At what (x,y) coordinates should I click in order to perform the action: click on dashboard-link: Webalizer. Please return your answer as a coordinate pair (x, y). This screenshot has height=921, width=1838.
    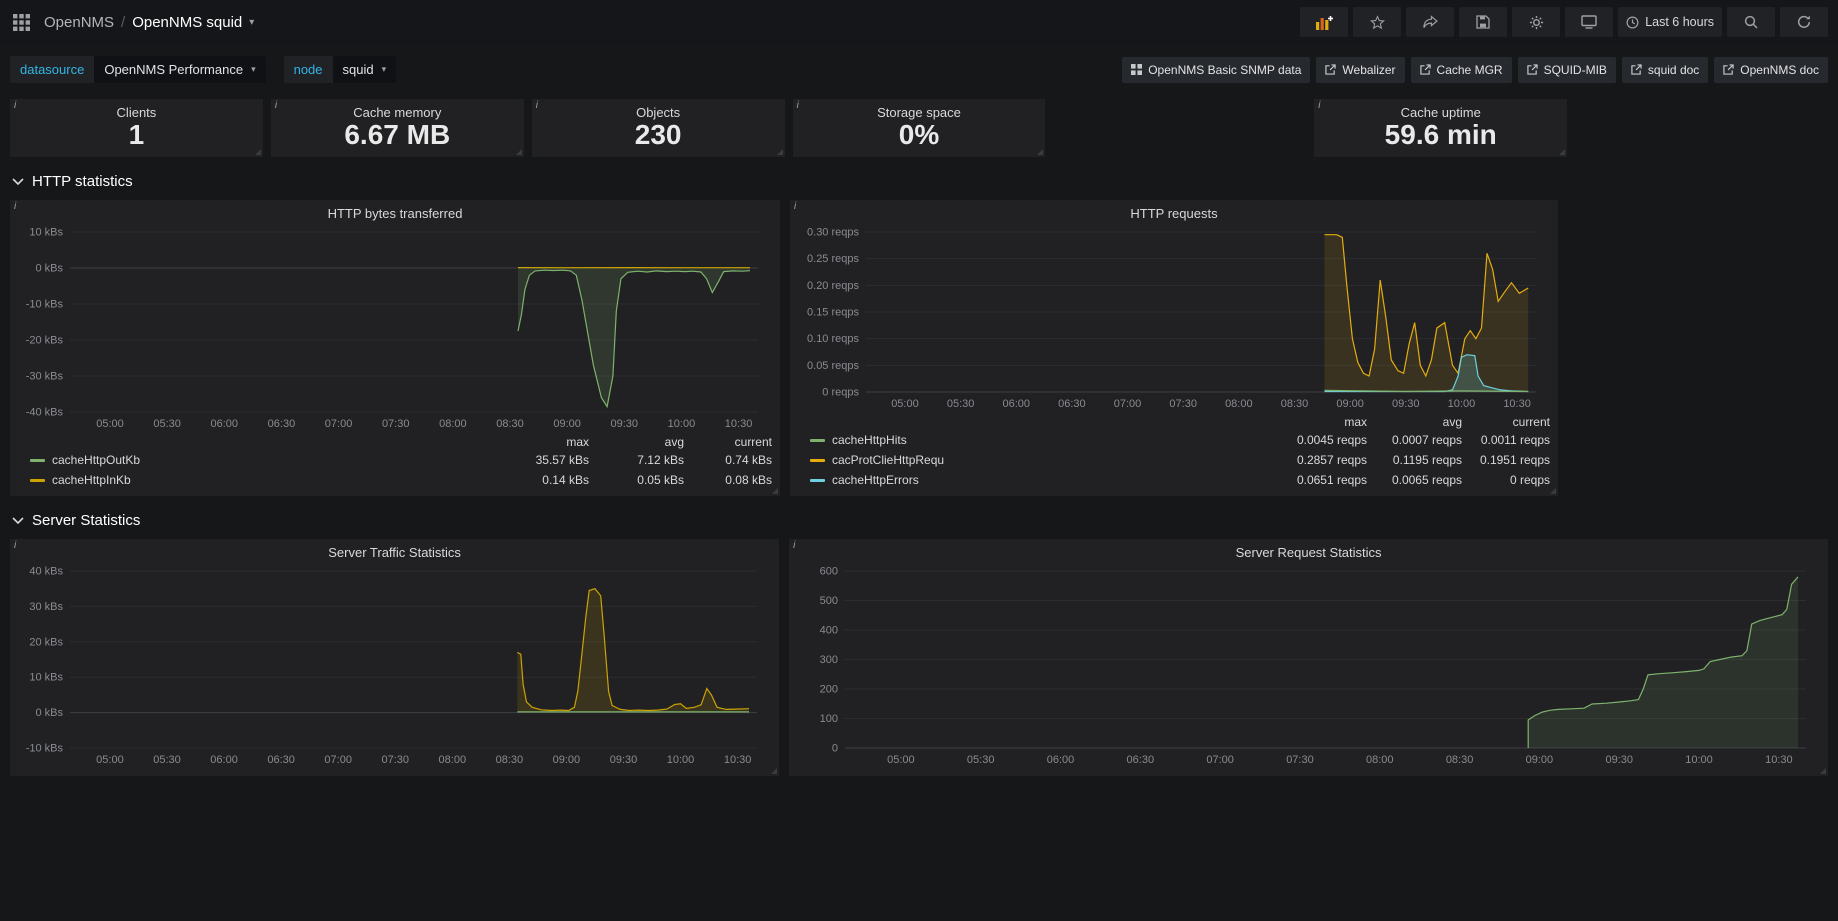
    Looking at the image, I should click on (1360, 69).